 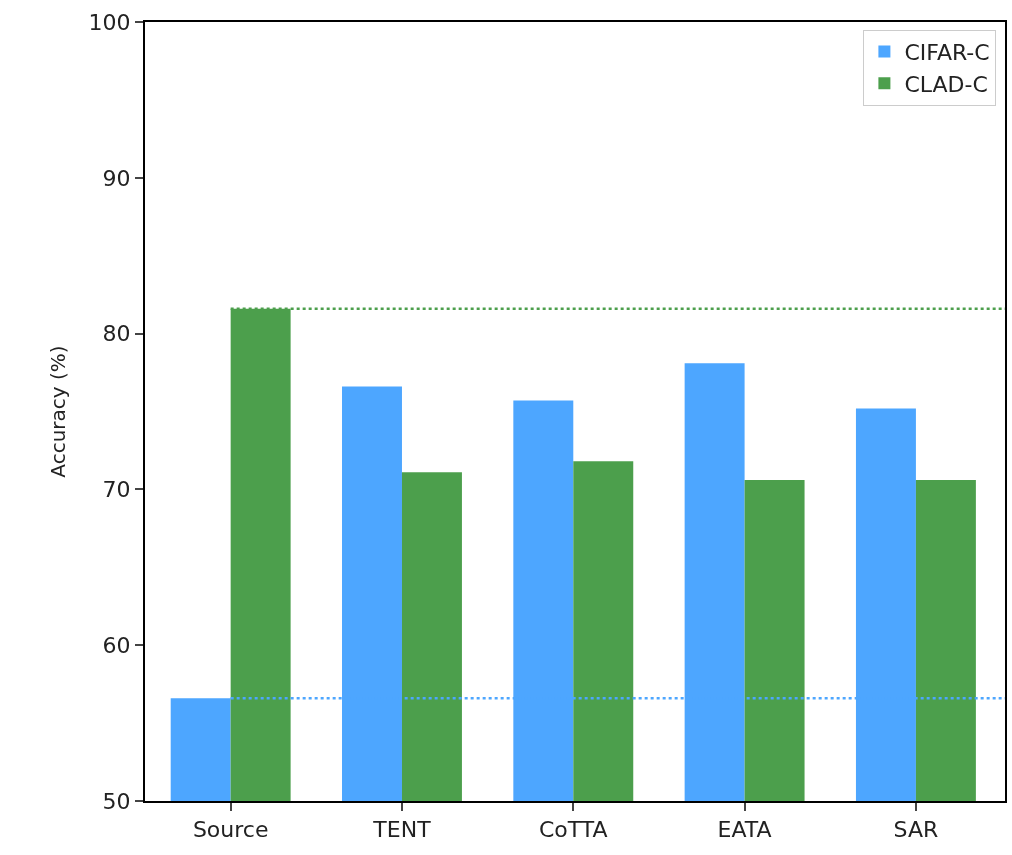 What do you see at coordinates (116, 801) in the screenshot?
I see `y-tick-label: 50` at bounding box center [116, 801].